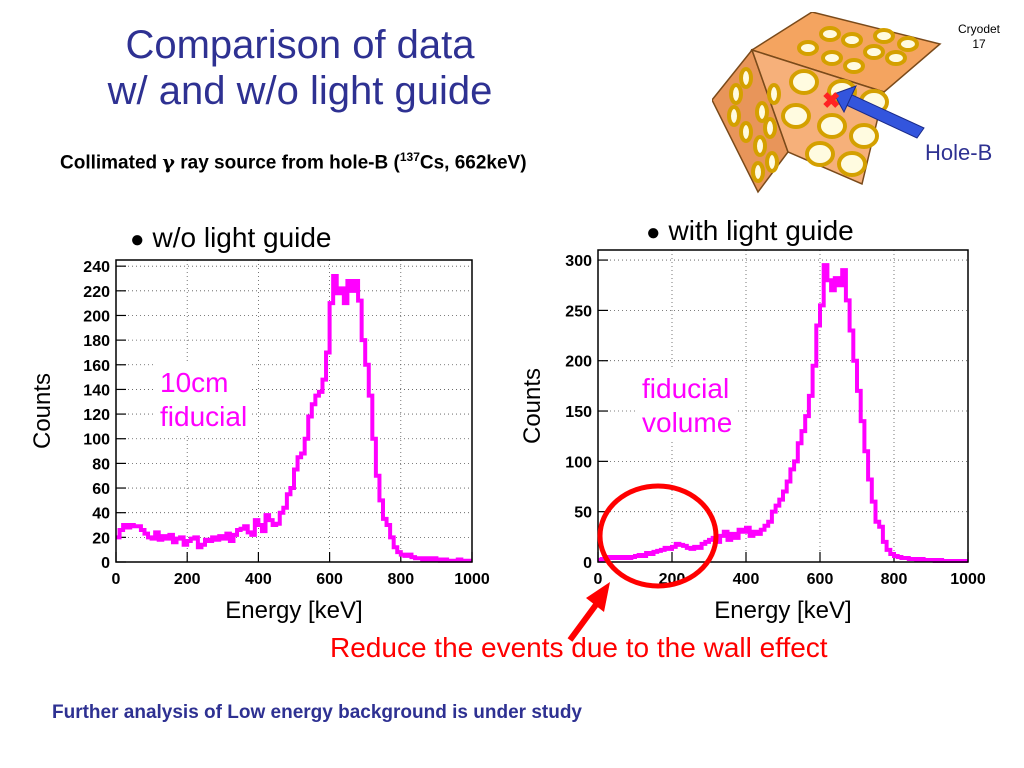 This screenshot has height=768, width=1024. I want to click on hole-b-marker-icon: ✖, so click(831, 100).